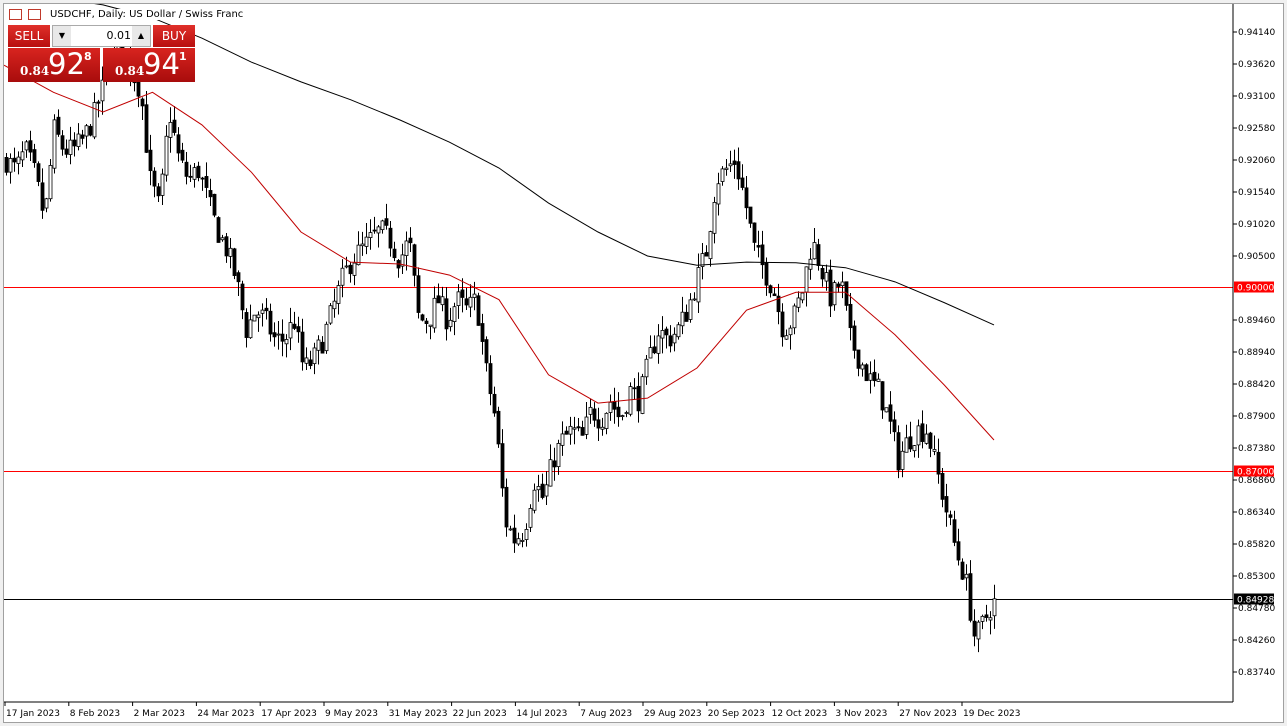 This screenshot has height=726, width=1287. What do you see at coordinates (103, 35) in the screenshot?
I see `lot-size-input` at bounding box center [103, 35].